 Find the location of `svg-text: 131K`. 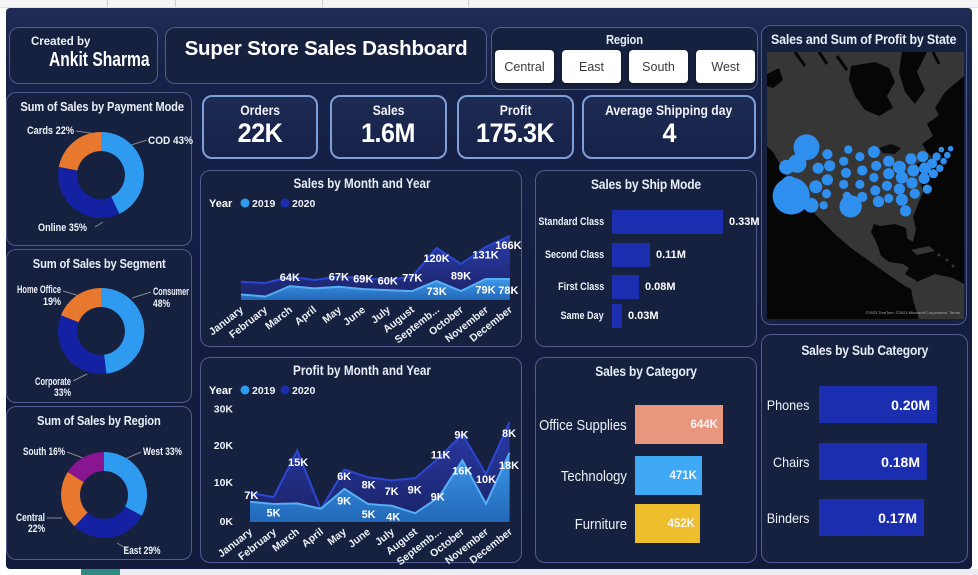

svg-text: 131K is located at coordinates (485, 256).